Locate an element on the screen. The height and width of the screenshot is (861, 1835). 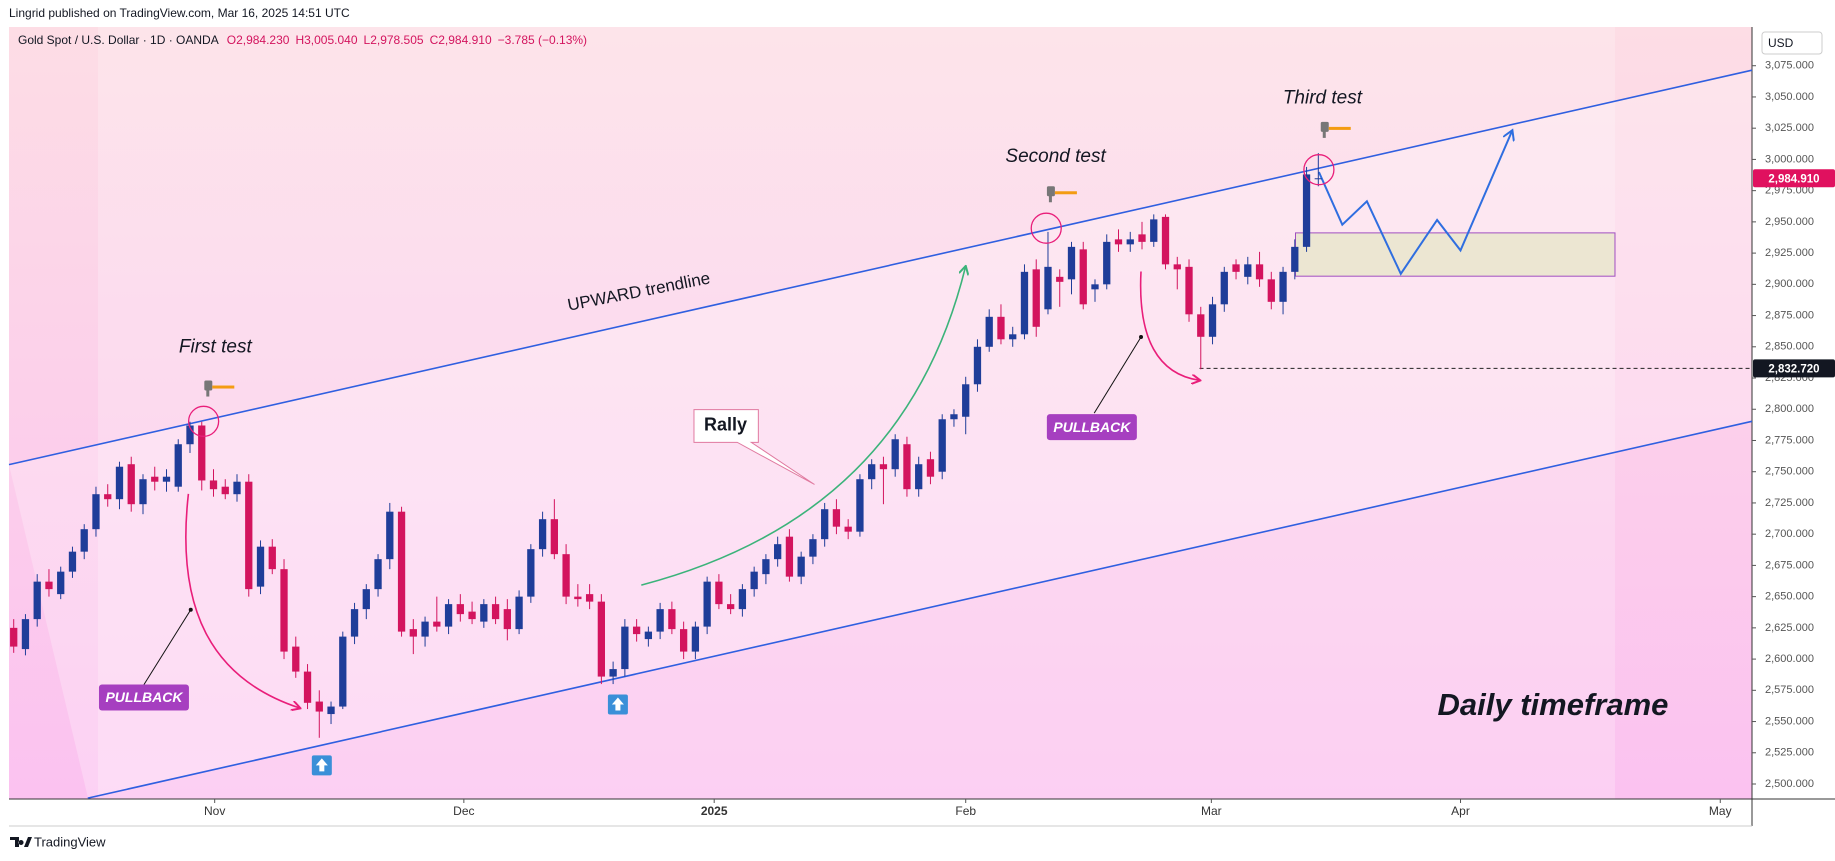
y-tick-label: 2,900.000 is located at coordinates (1789, 284).